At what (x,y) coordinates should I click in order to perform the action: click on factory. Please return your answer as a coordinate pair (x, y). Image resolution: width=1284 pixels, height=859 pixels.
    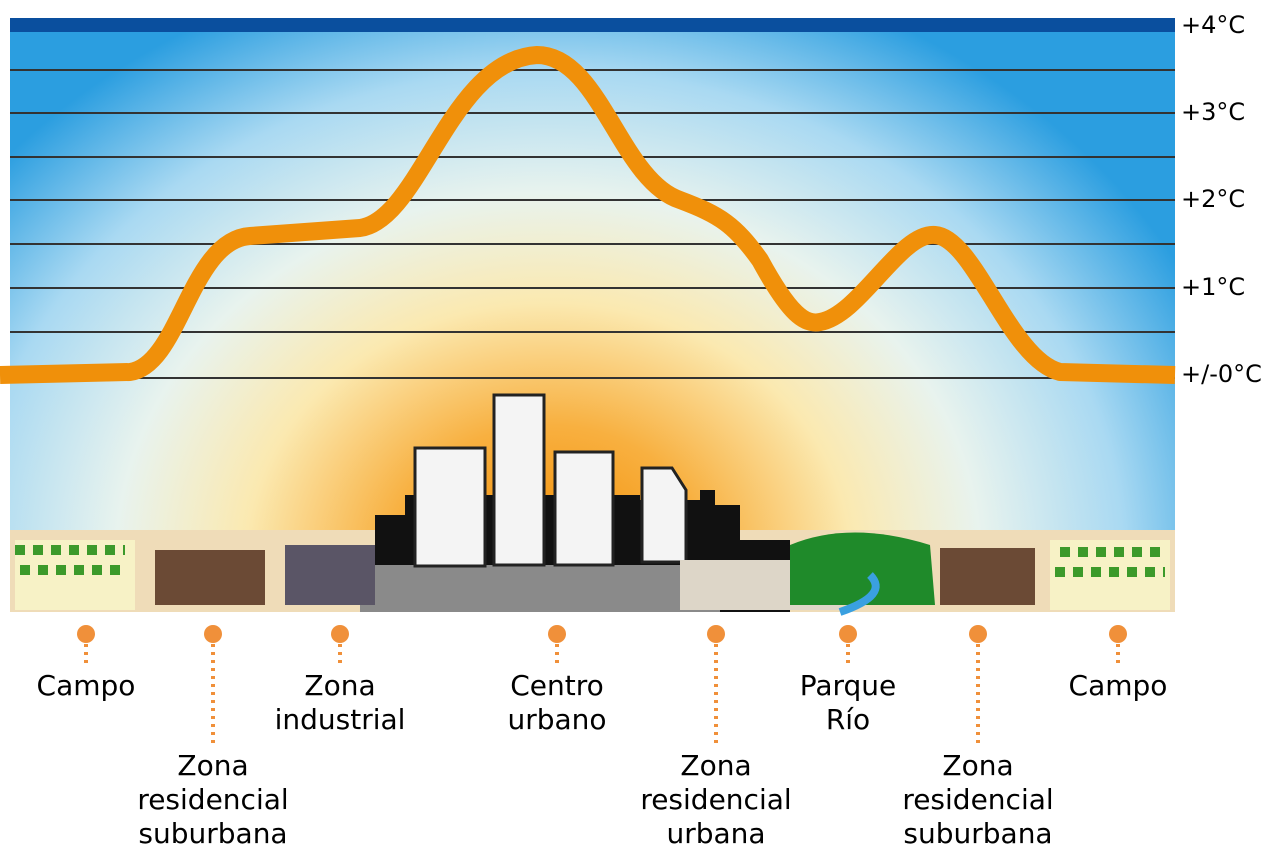
    Looking at the image, I should click on (330, 575).